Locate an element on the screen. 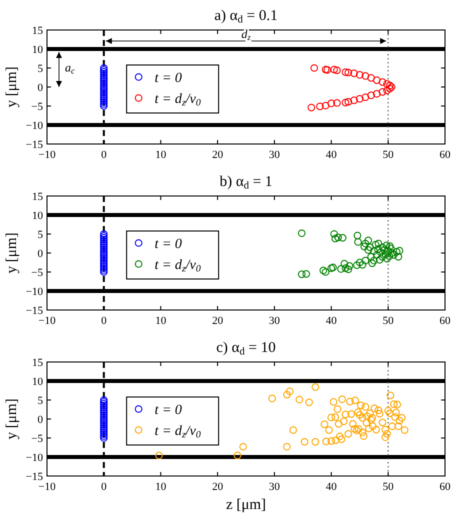 The image size is (452, 522). annotation: d$_{z}$ is located at coordinates (246, 34).